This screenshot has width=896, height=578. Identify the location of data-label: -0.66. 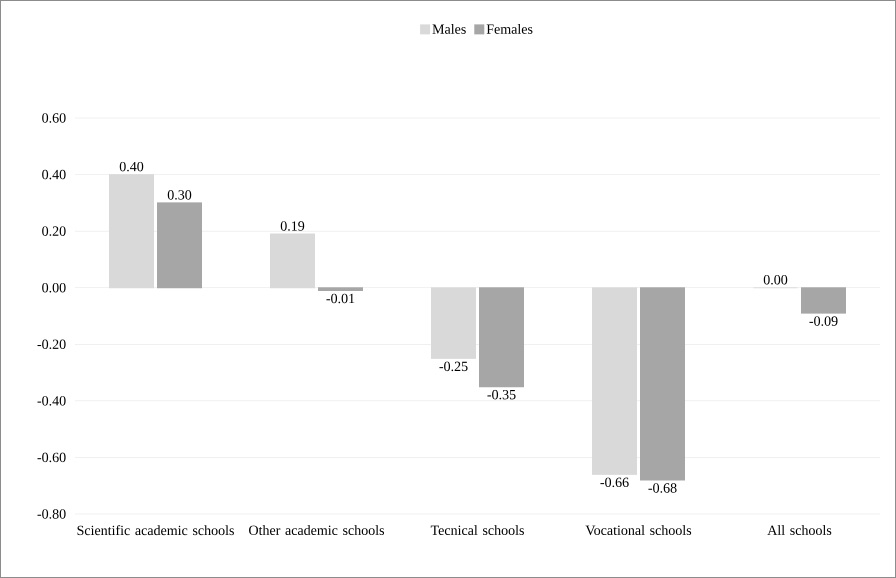
(614, 483).